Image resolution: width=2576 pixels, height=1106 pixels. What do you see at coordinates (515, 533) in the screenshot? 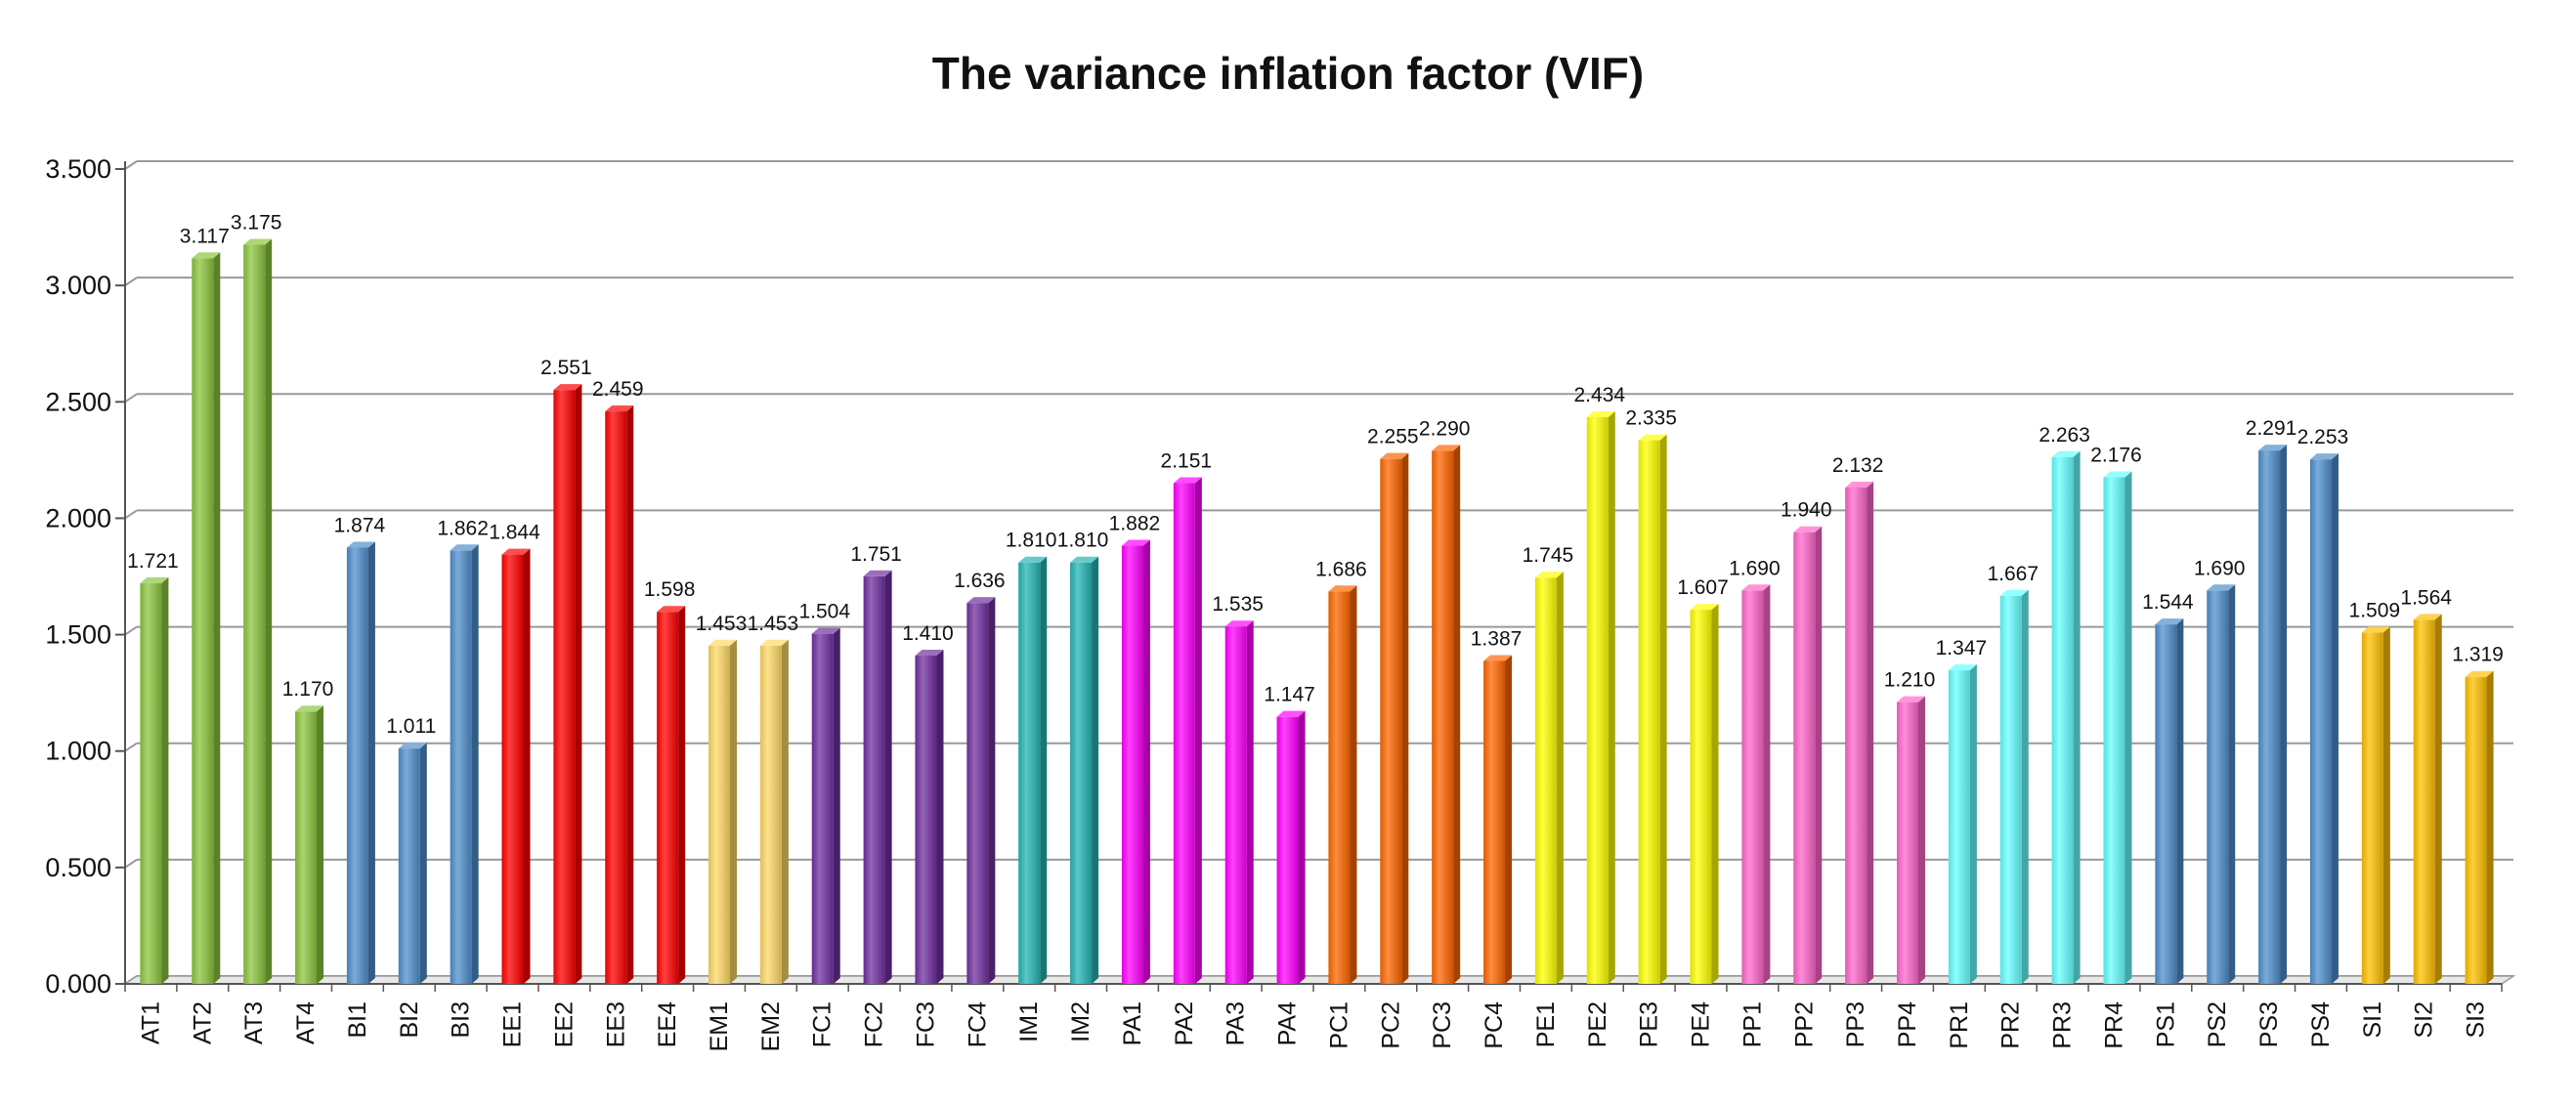
I see `data-label-ee1: 1.844` at bounding box center [515, 533].